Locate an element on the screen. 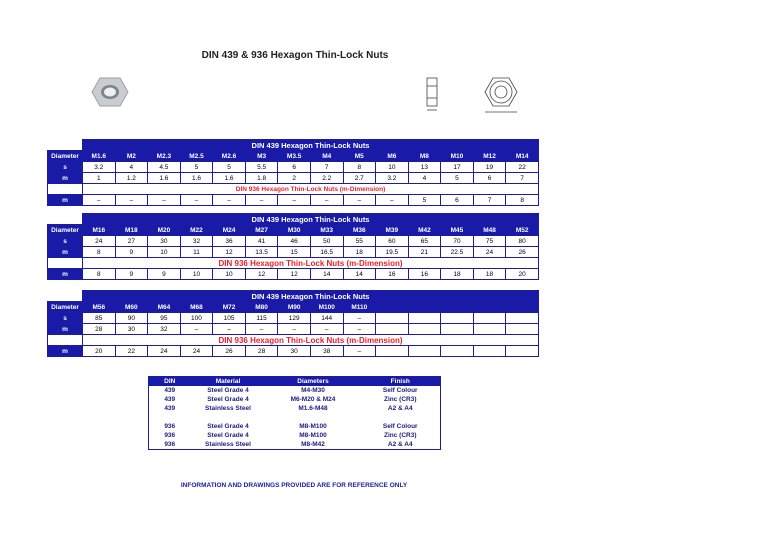 This screenshot has width=768, height=543. cell: 20 is located at coordinates (99, 351).